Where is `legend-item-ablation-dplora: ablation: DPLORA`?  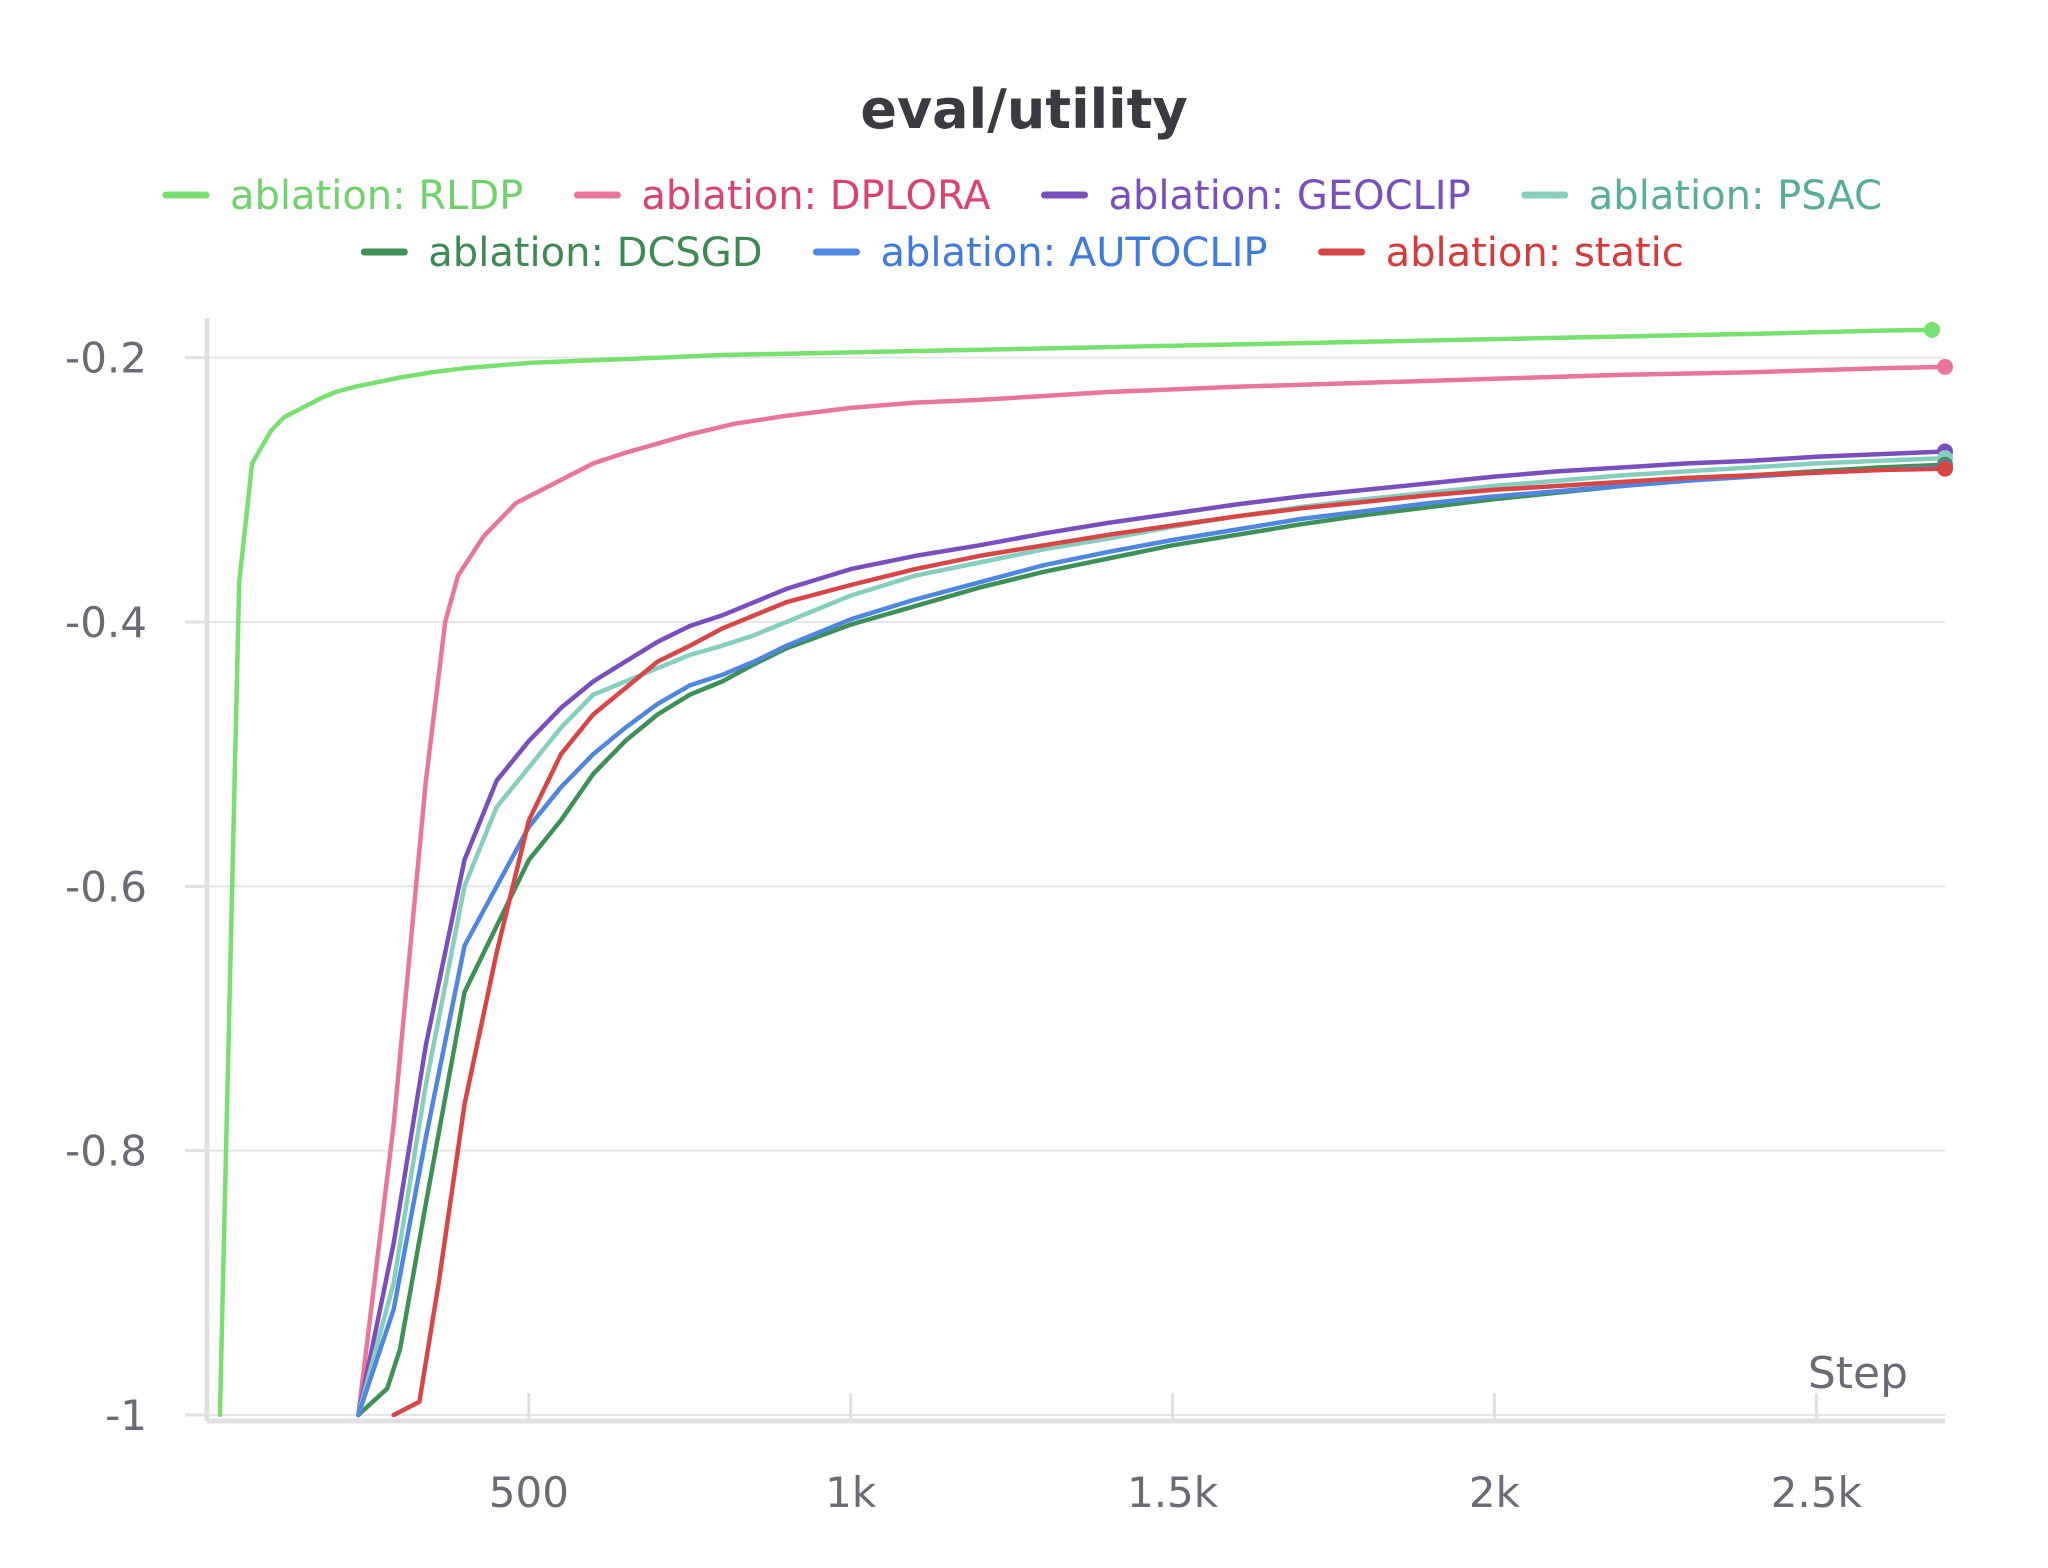
legend-item-ablation-dplora: ablation: DPLORA is located at coordinates (782, 196).